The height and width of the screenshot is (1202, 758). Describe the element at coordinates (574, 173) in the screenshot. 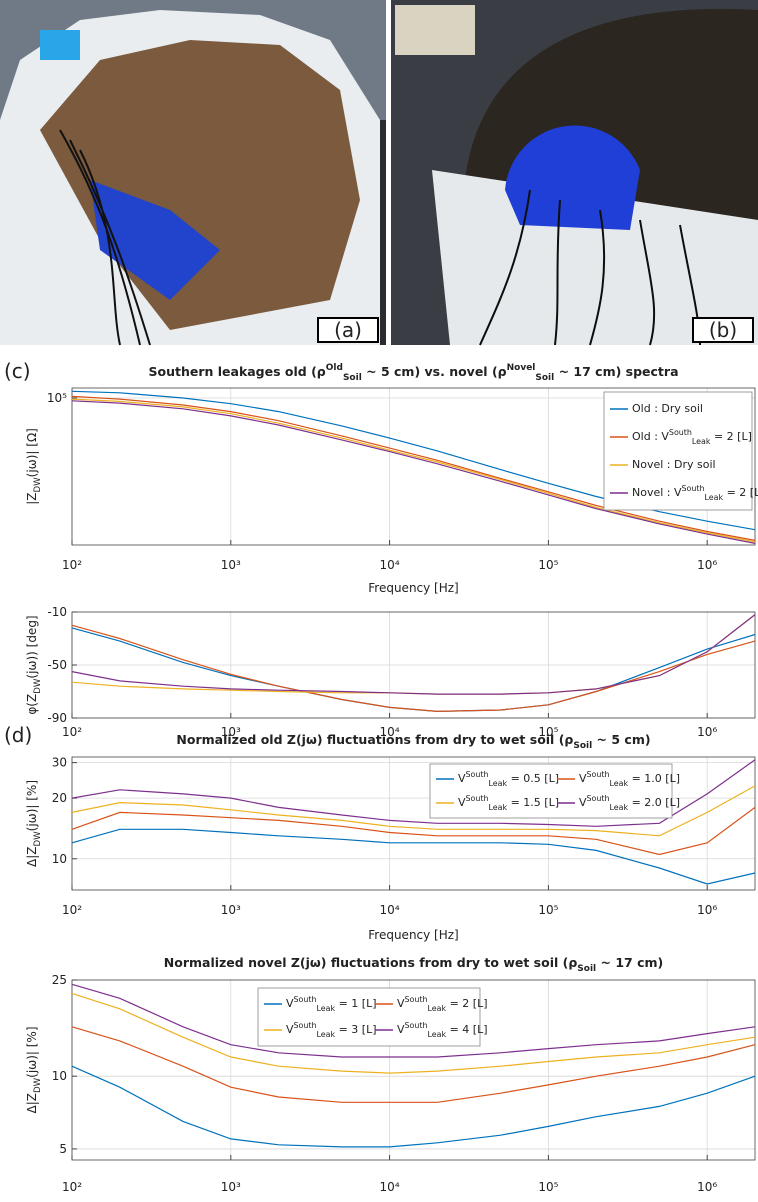

I see `photo-b: (b)` at that location.